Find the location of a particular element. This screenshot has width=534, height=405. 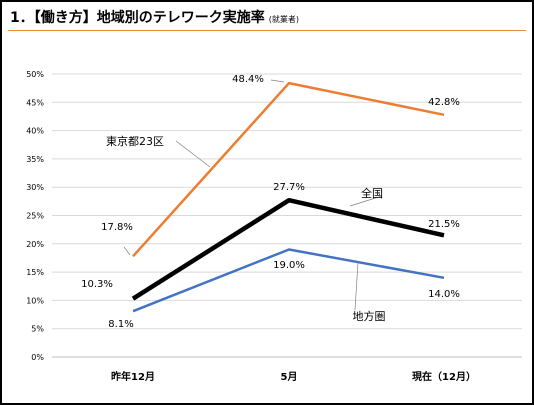

y-tick-label: 0% is located at coordinates (37, 357).